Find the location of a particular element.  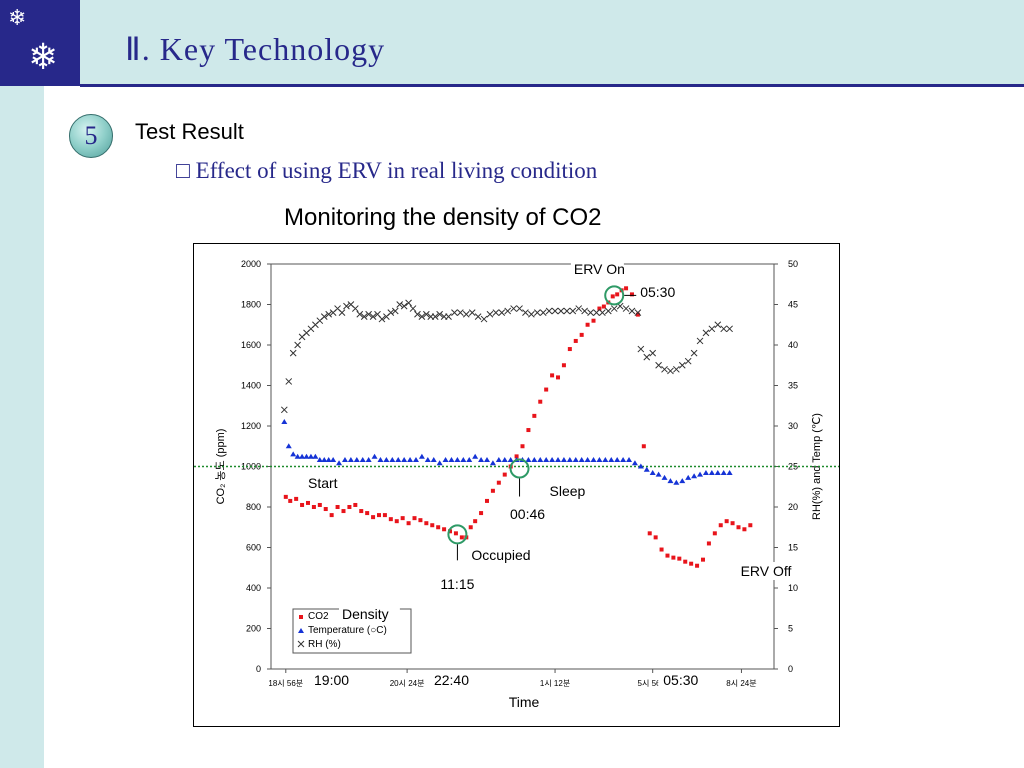

y-right-tick-label: 40 is located at coordinates (793, 345).